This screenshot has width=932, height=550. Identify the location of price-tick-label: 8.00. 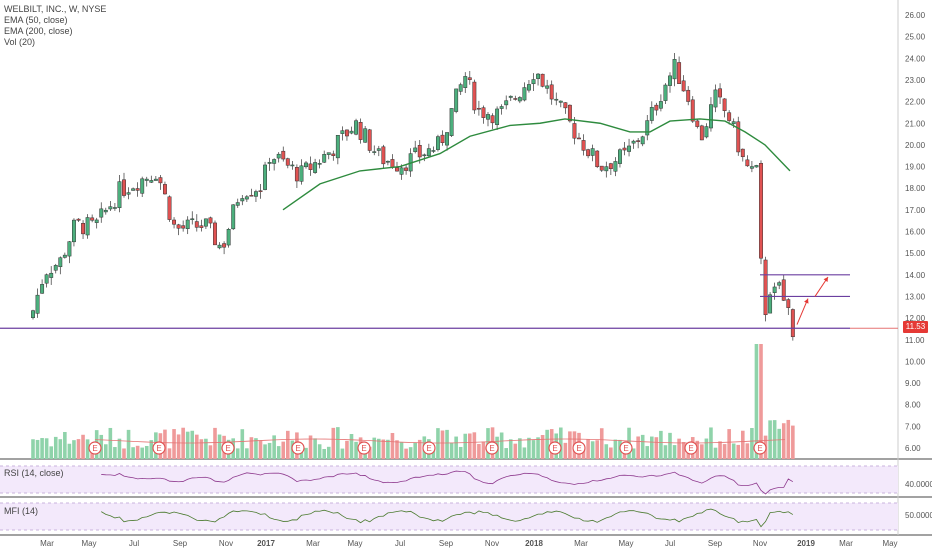
(913, 405).